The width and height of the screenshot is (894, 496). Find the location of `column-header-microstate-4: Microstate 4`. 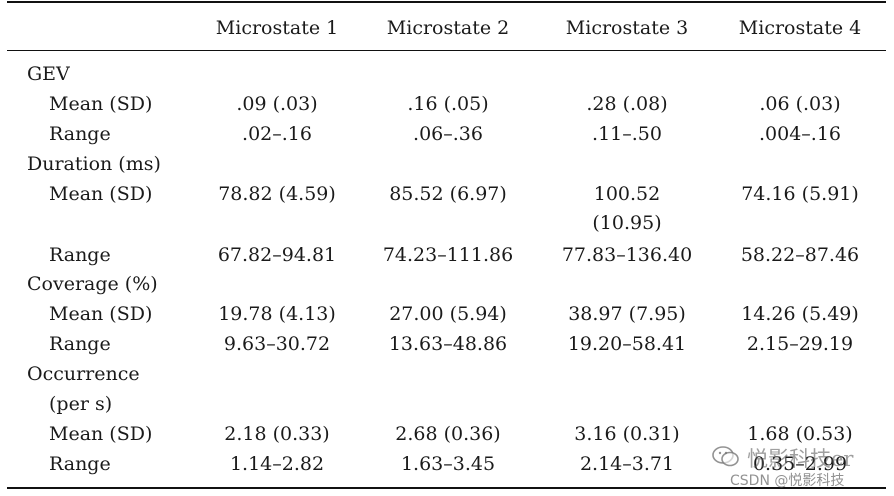

column-header-microstate-4: Microstate 4 is located at coordinates (800, 28).